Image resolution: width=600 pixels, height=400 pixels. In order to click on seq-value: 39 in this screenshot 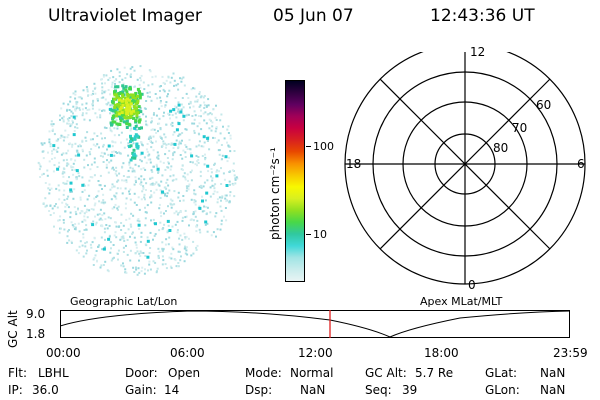, I will do `click(410, 390)`.